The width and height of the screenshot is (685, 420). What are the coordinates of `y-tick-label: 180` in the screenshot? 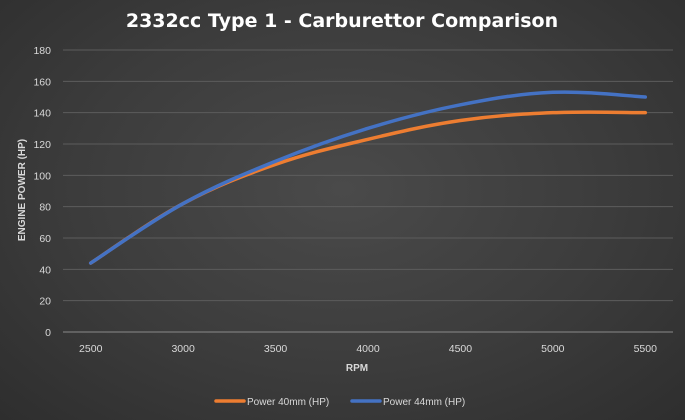 It's located at (42, 51).